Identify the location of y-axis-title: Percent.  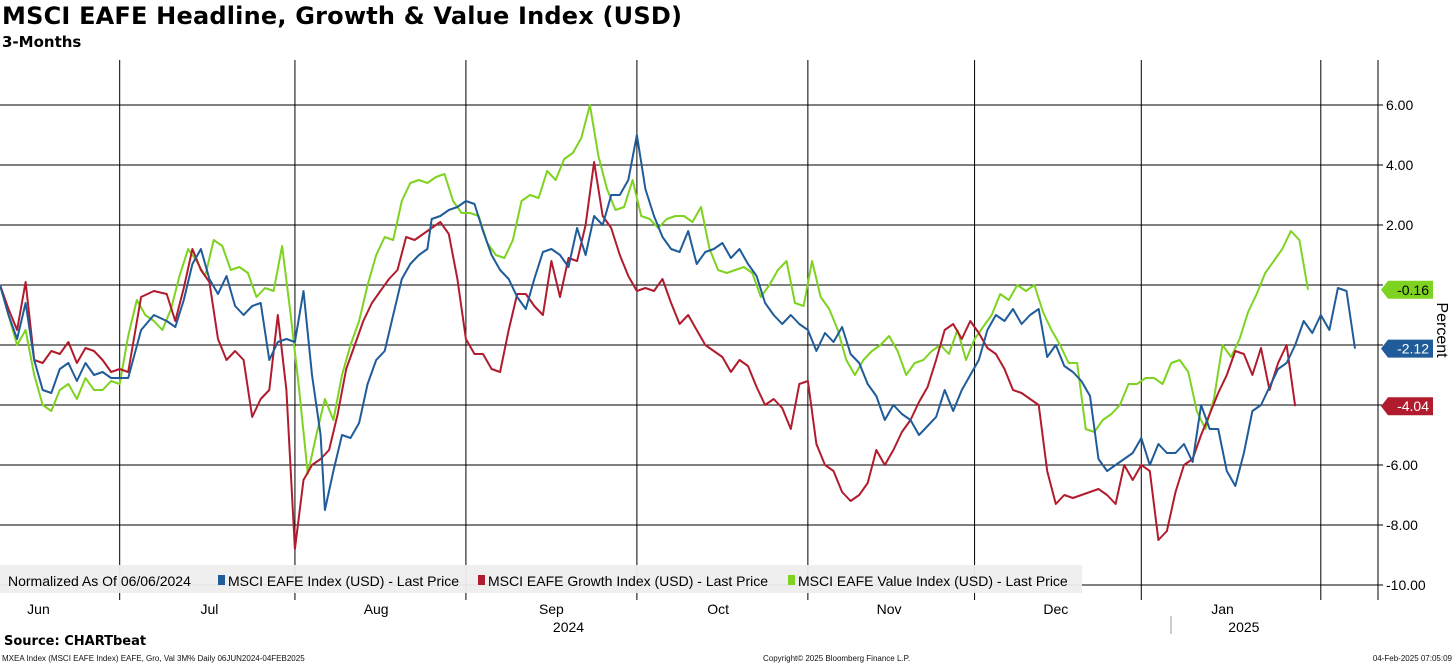
(1441, 330).